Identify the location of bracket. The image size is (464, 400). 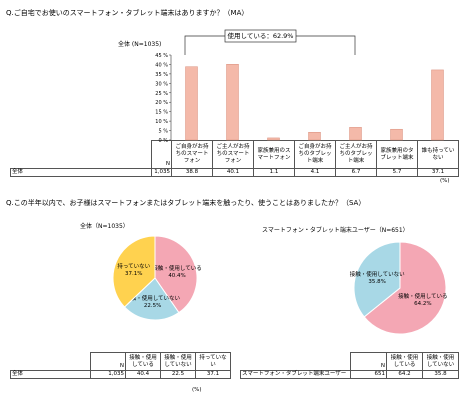
(270, 45).